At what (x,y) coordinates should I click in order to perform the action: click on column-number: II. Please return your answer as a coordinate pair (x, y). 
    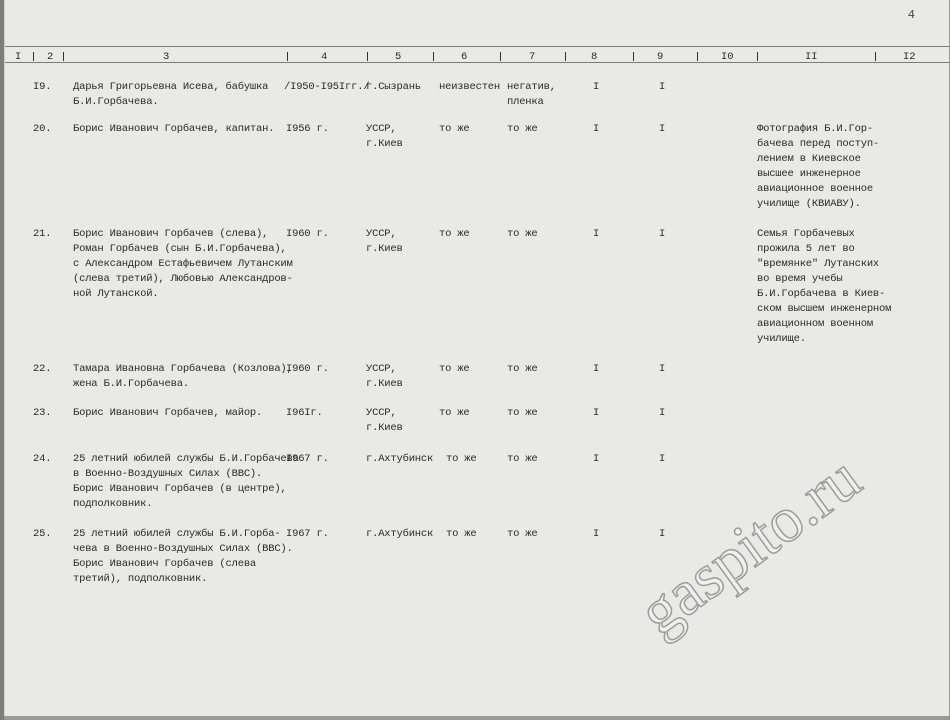
    Looking at the image, I should click on (811, 57).